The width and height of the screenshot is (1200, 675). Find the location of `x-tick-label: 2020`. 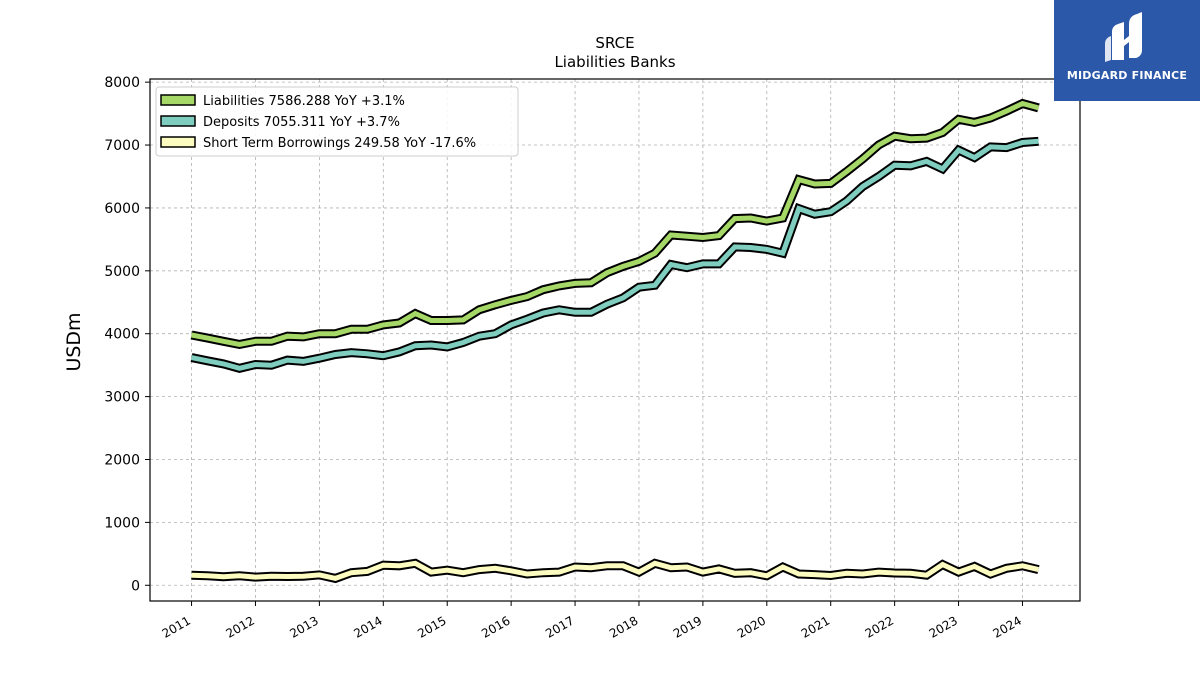

x-tick-label: 2020 is located at coordinates (751, 626).